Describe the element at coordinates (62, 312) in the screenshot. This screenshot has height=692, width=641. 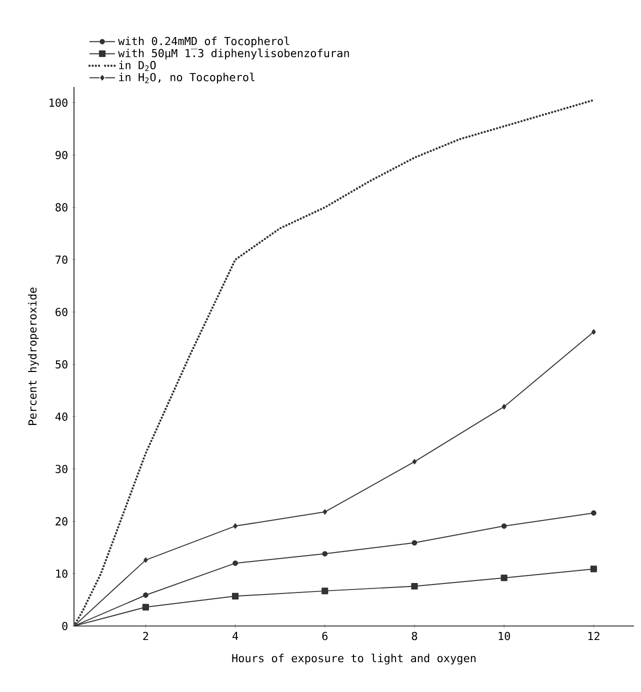
I see `y-tick-label: 60` at that location.